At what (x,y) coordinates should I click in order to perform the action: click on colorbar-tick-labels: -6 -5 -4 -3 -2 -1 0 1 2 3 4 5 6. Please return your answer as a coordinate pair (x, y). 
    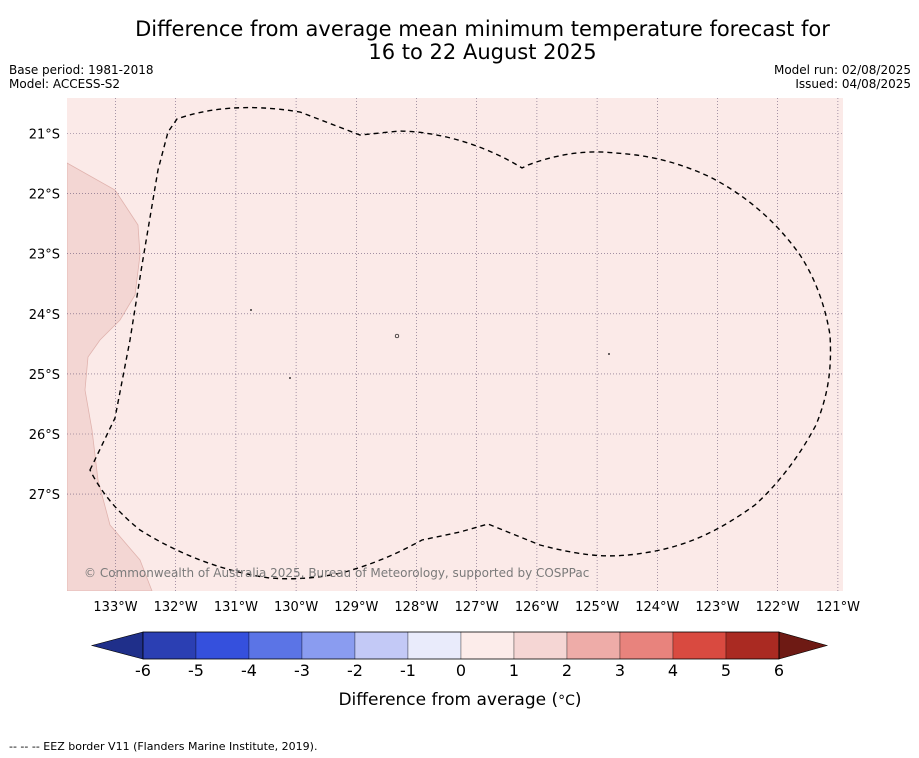
    Looking at the image, I should click on (459, 670).